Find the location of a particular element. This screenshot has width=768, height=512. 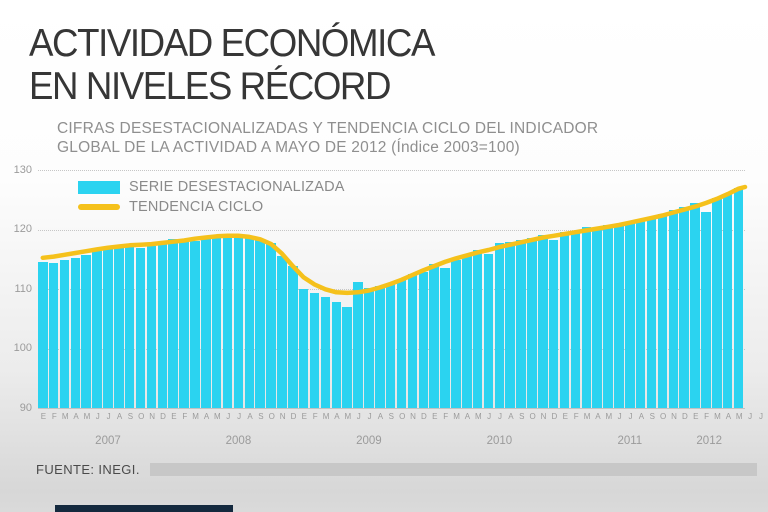

page-title-line1: ACTIVIDAD ECONÓMICA is located at coordinates (232, 43).